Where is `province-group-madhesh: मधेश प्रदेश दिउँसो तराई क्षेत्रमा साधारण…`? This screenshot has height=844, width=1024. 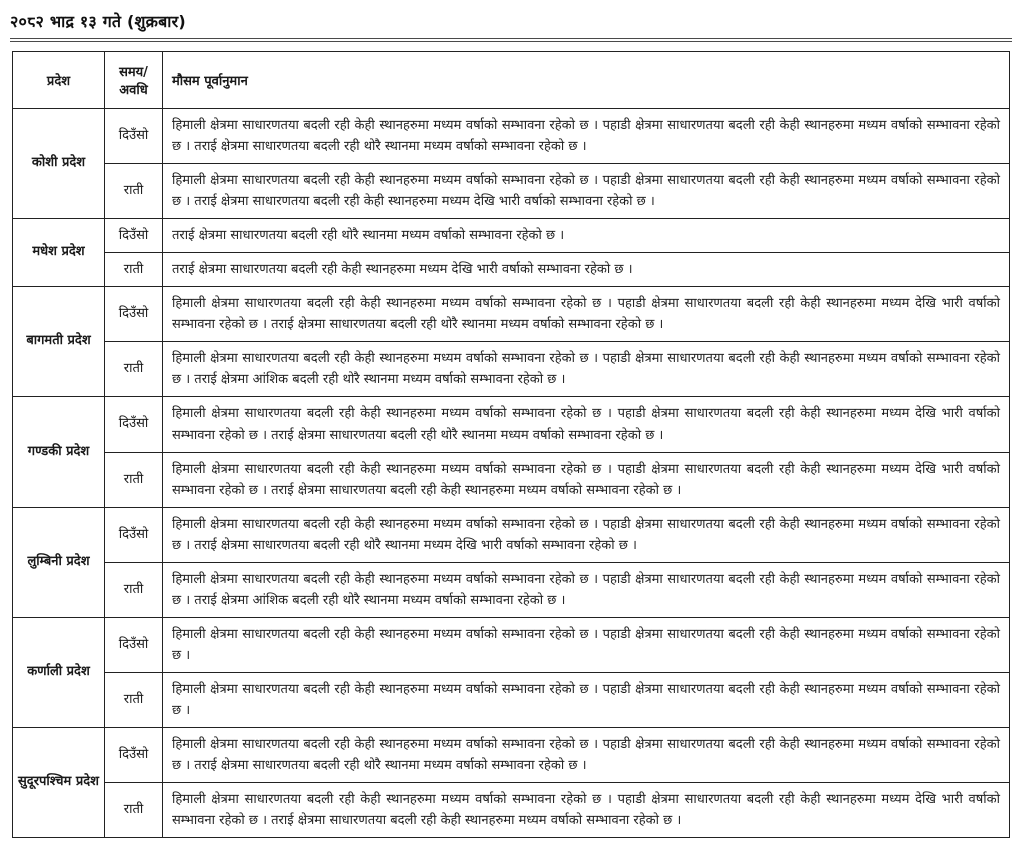 province-group-madhesh: मधेश प्रदेश दिउँसो तराई क्षेत्रमा साधारण… is located at coordinates (511, 253).